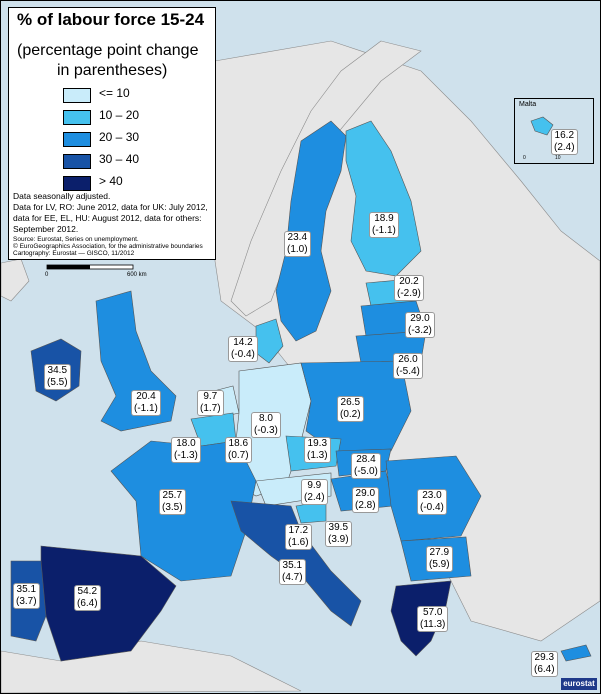 This screenshot has height=694, width=601. I want to click on region-label: 23.4 (1.0), so click(297, 244).